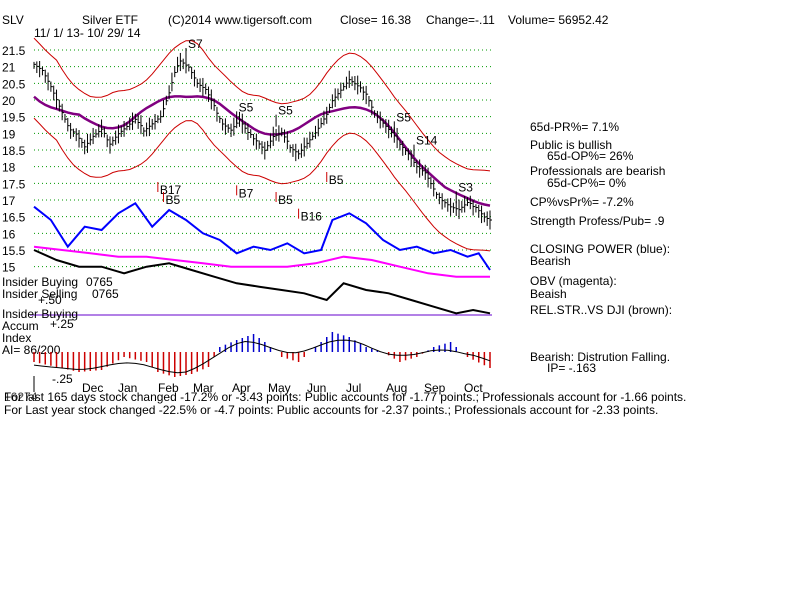 Image resolution: width=800 pixels, height=600 pixels. Describe the element at coordinates (87, 33) in the screenshot. I see `date-range: 11/ 1/ 13- 10/ 29/ 14` at that location.